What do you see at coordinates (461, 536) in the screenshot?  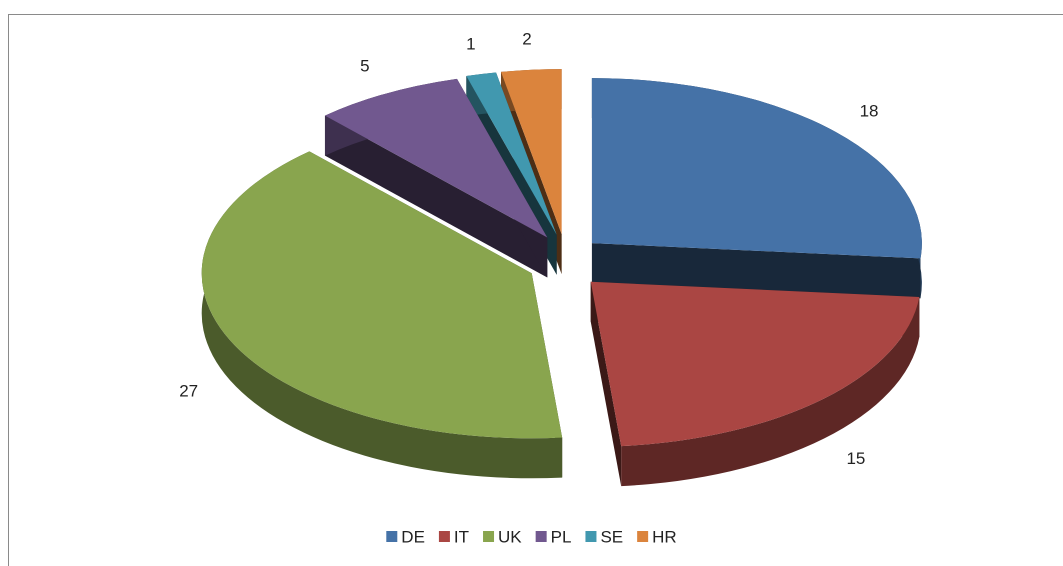 I see `legend-label: IT` at bounding box center [461, 536].